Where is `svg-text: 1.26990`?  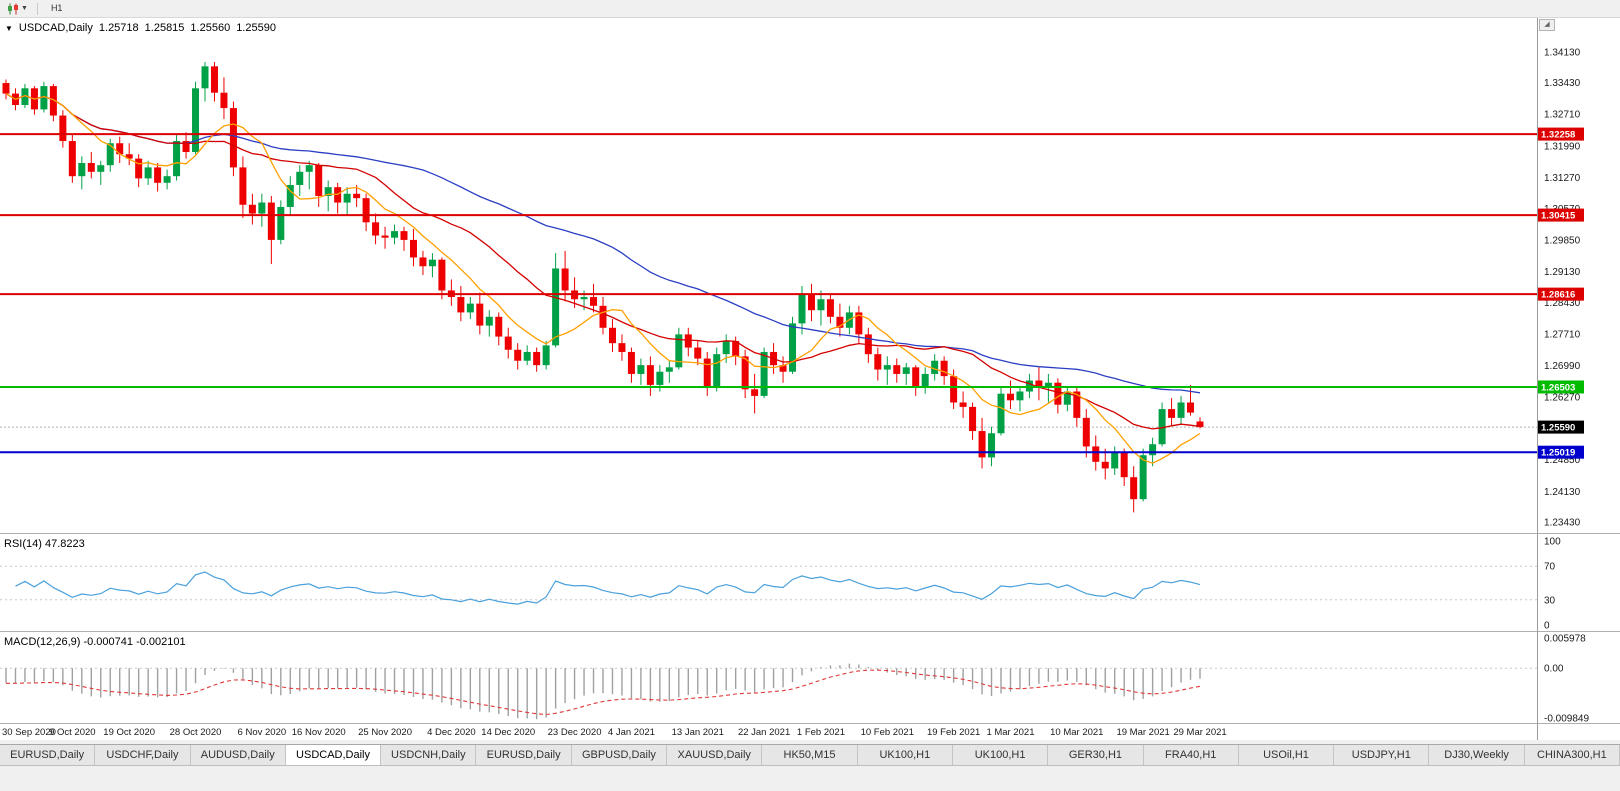
svg-text: 1.26990 is located at coordinates (1562, 366).